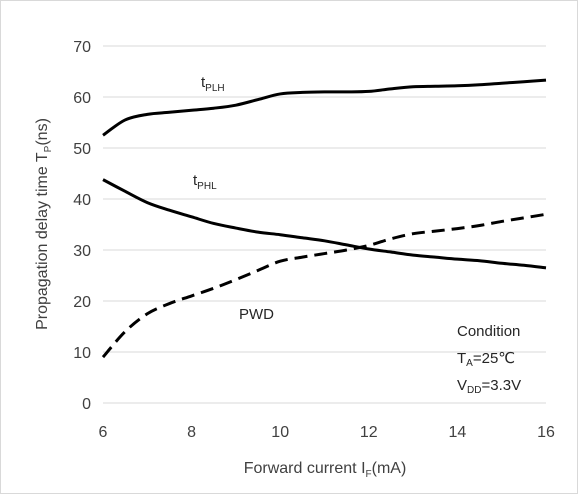 This screenshot has width=578, height=495. Describe the element at coordinates (458, 432) in the screenshot. I see `x-tick-label: 14` at that location.